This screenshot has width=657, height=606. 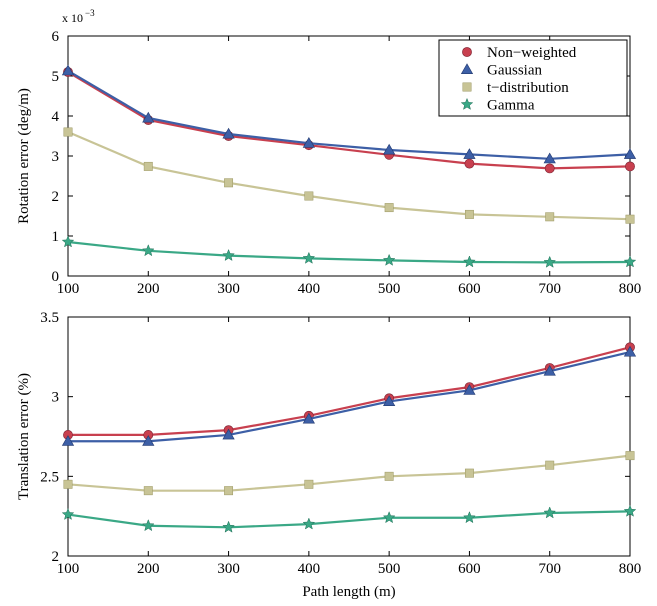 What do you see at coordinates (630, 261) in the screenshot?
I see `data-point: Gamma 800: 0.35` at bounding box center [630, 261].